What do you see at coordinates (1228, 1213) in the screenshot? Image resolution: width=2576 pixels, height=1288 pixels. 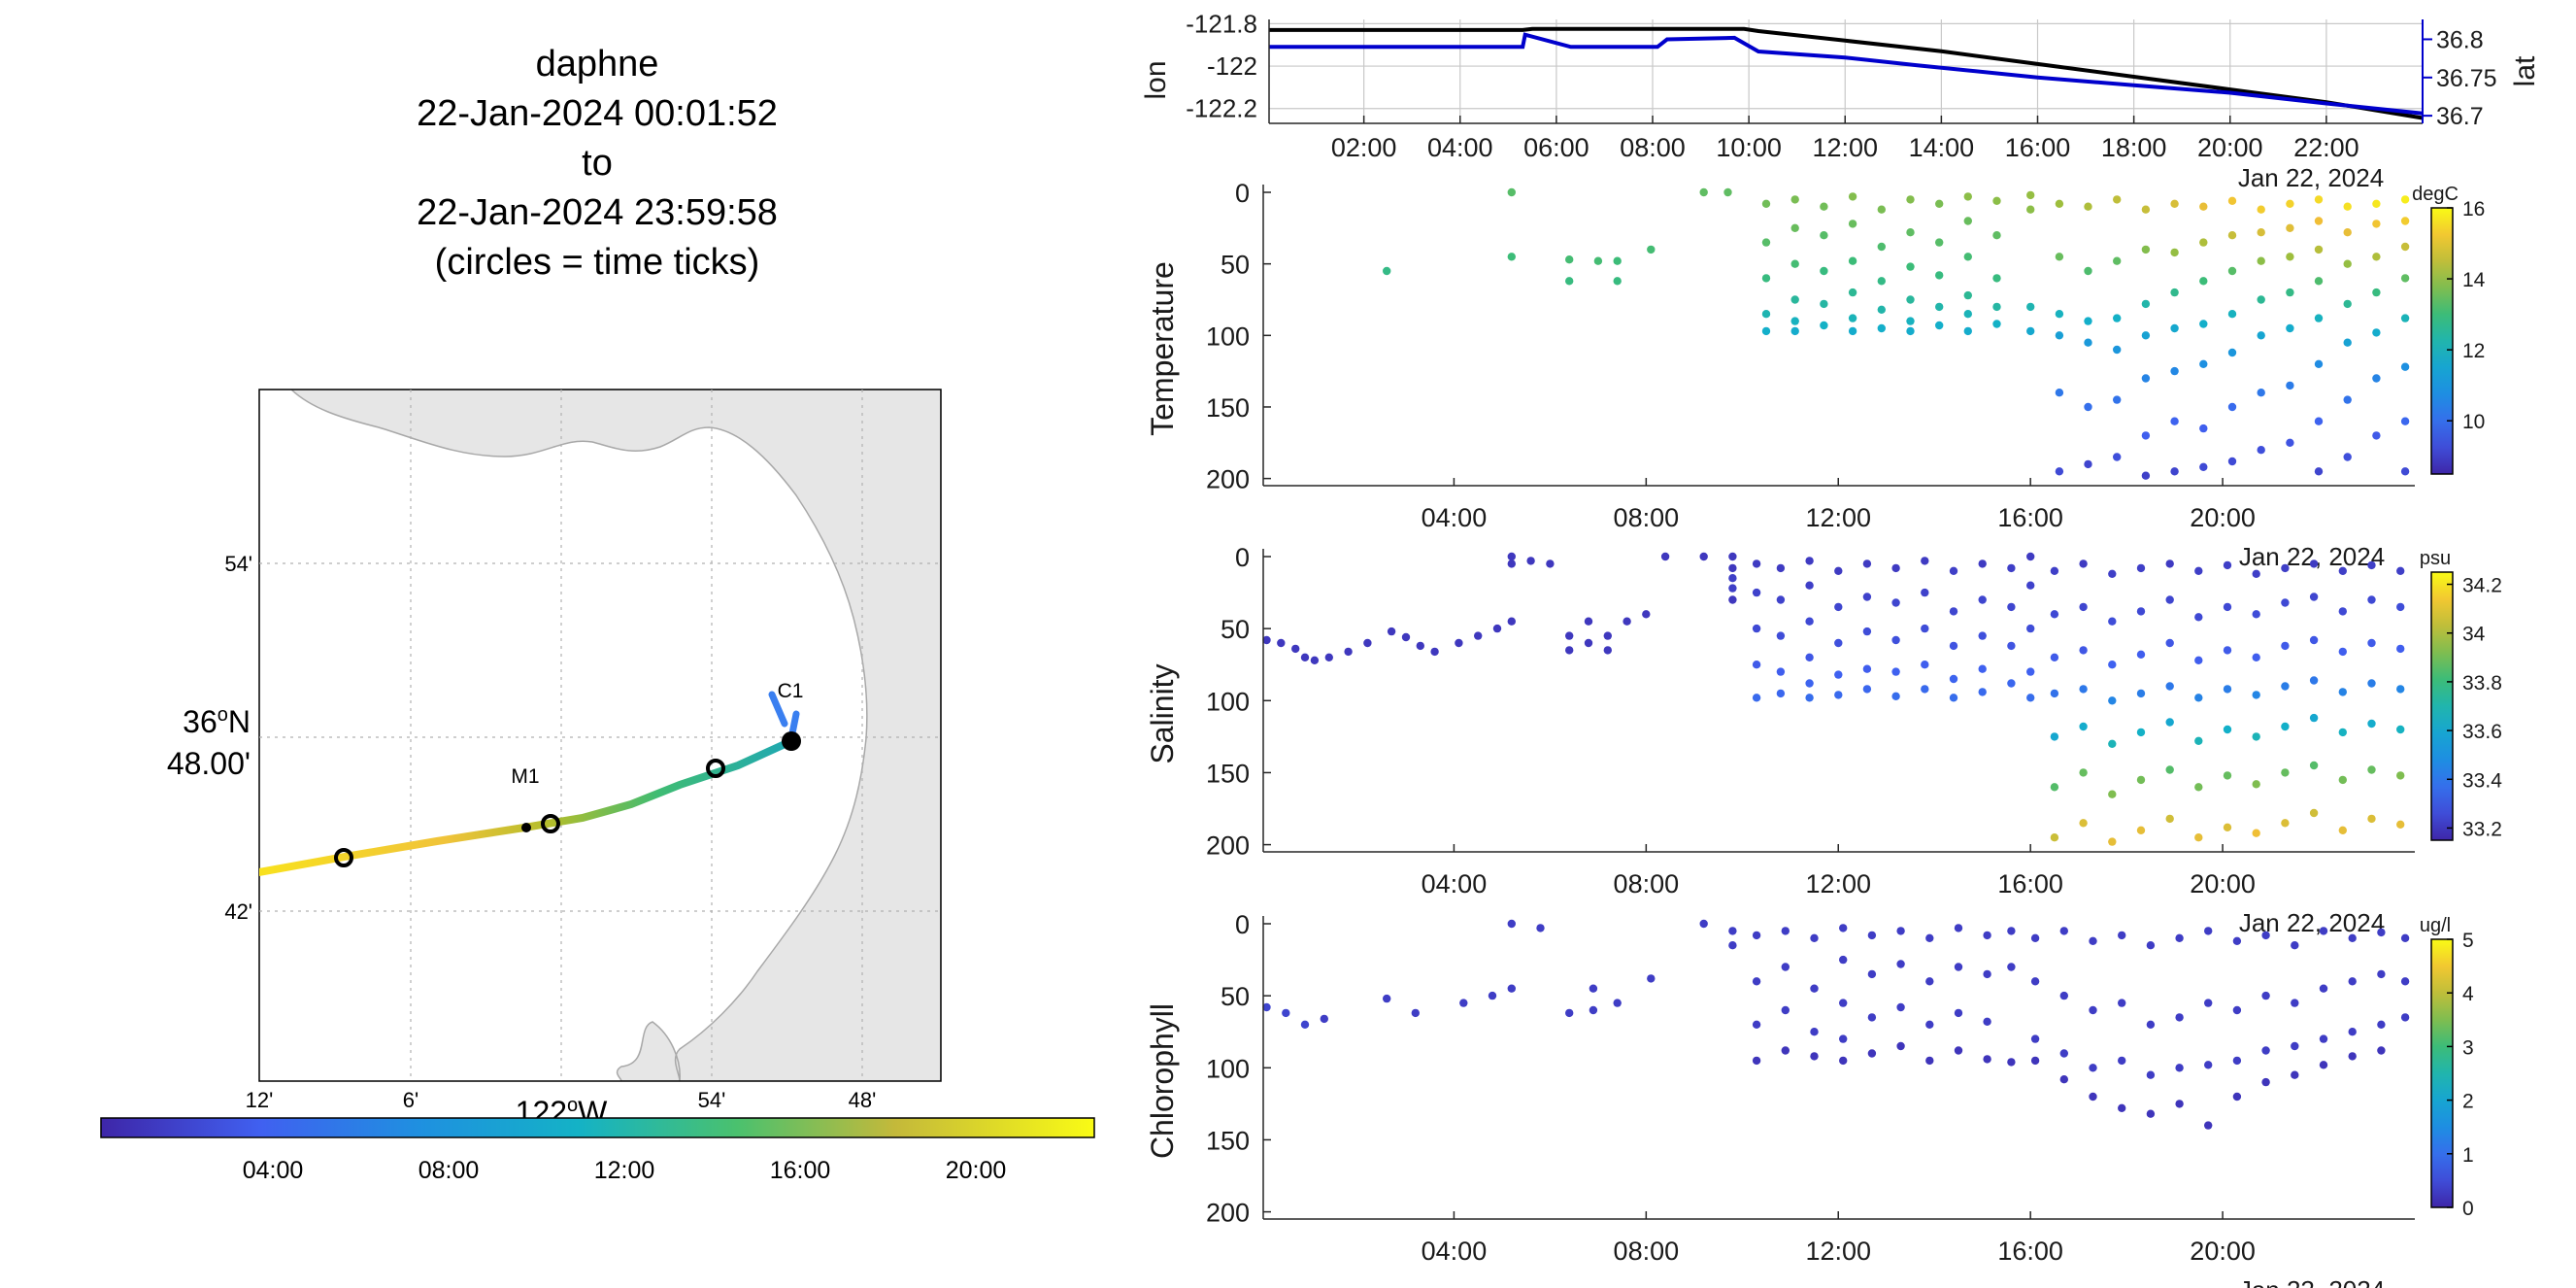 I see `y-tick-label: 200` at bounding box center [1228, 1213].